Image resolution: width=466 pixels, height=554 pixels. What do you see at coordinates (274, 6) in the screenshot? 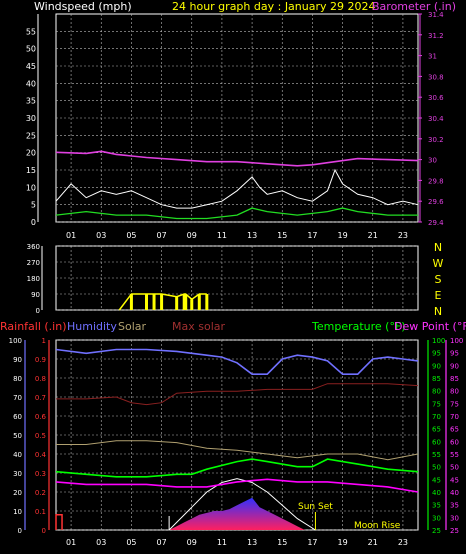
I see `main-title: 24 hour graph day : January 29 2024` at bounding box center [274, 6].